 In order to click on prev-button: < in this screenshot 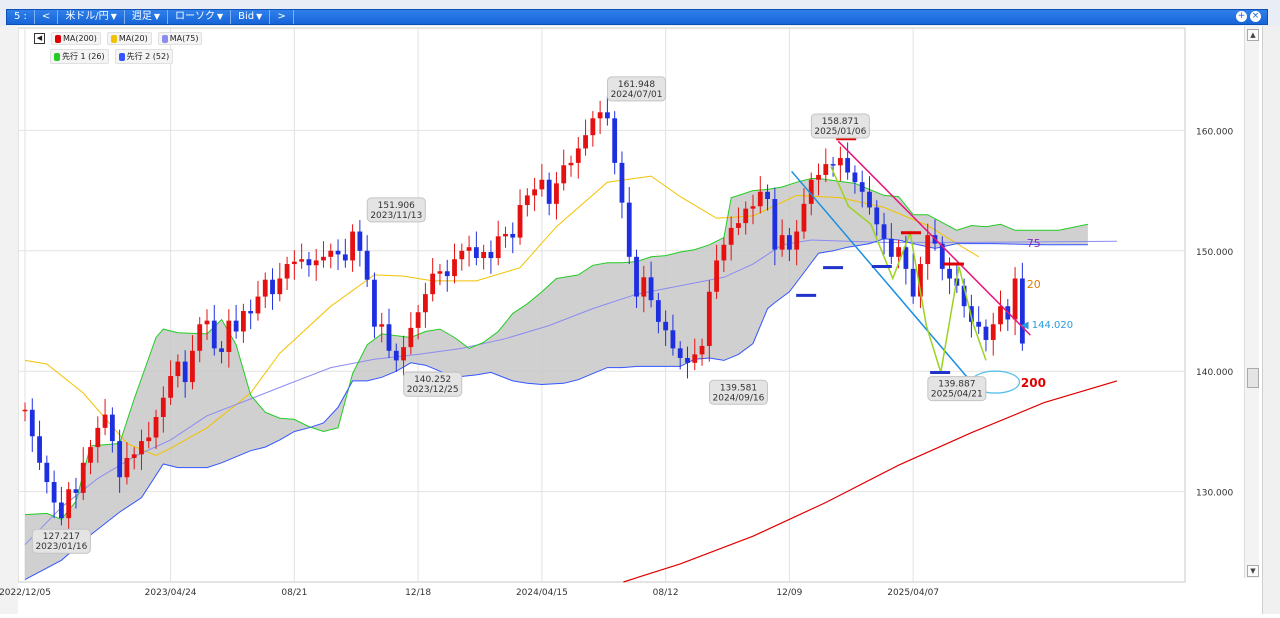, I will do `click(47, 17)`.